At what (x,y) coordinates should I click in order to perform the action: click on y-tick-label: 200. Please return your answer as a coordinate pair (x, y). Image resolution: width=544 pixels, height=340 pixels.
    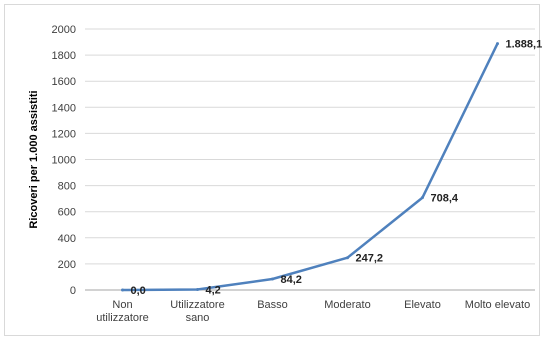
    Looking at the image, I should click on (67, 265).